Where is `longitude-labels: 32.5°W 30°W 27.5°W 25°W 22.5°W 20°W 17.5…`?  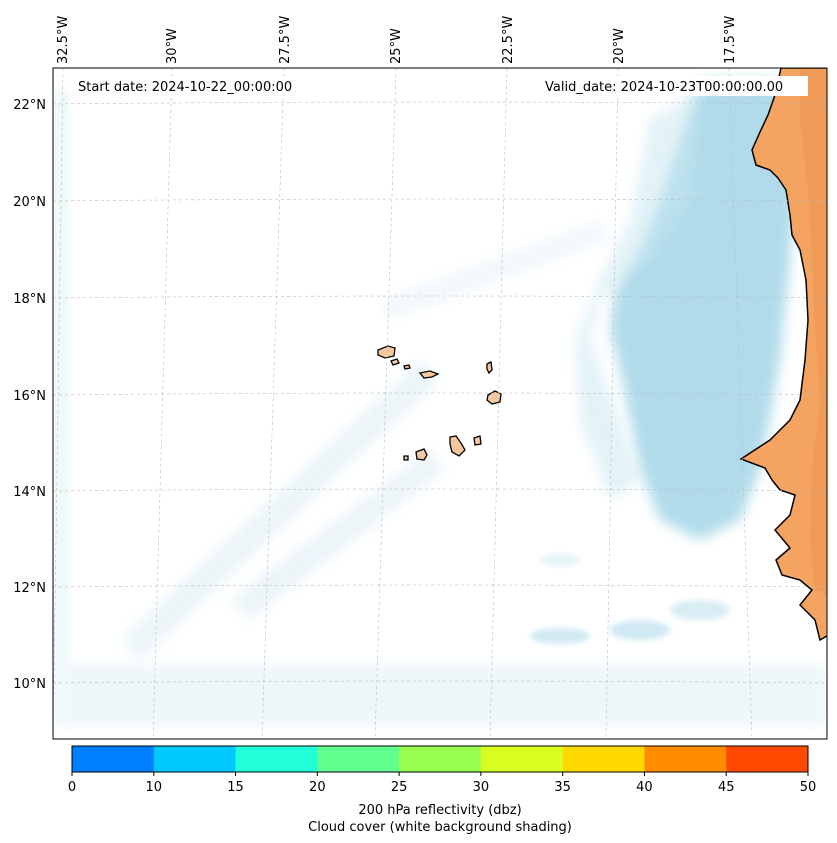
longitude-labels: 32.5°W 30°W 27.5°W 25°W 22.5°W 20°W 17.5… is located at coordinates (397, 40).